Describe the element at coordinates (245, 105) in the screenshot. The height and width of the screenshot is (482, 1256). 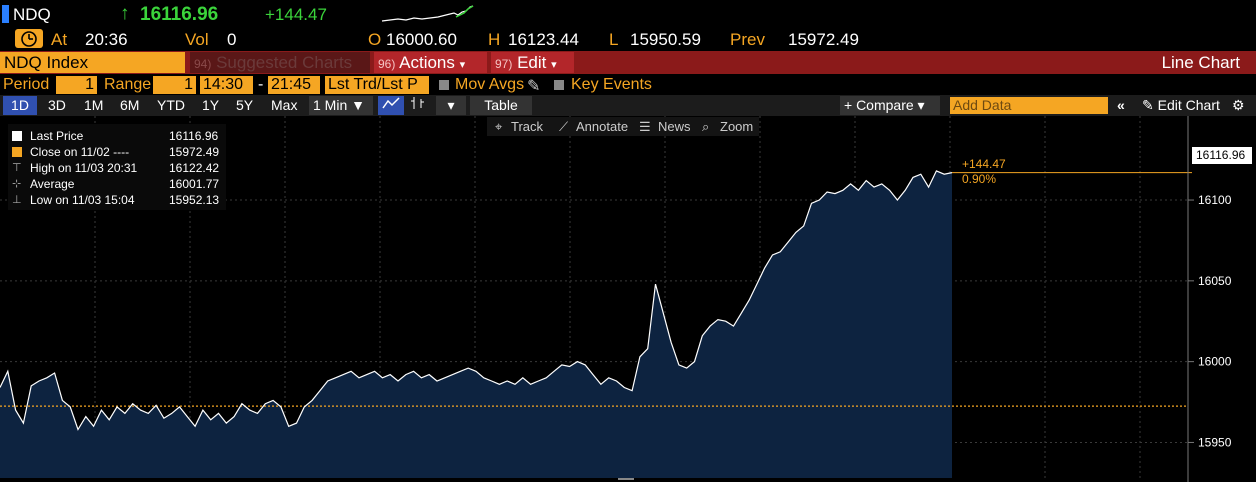
I see `range-button-5y: 5Y` at that location.